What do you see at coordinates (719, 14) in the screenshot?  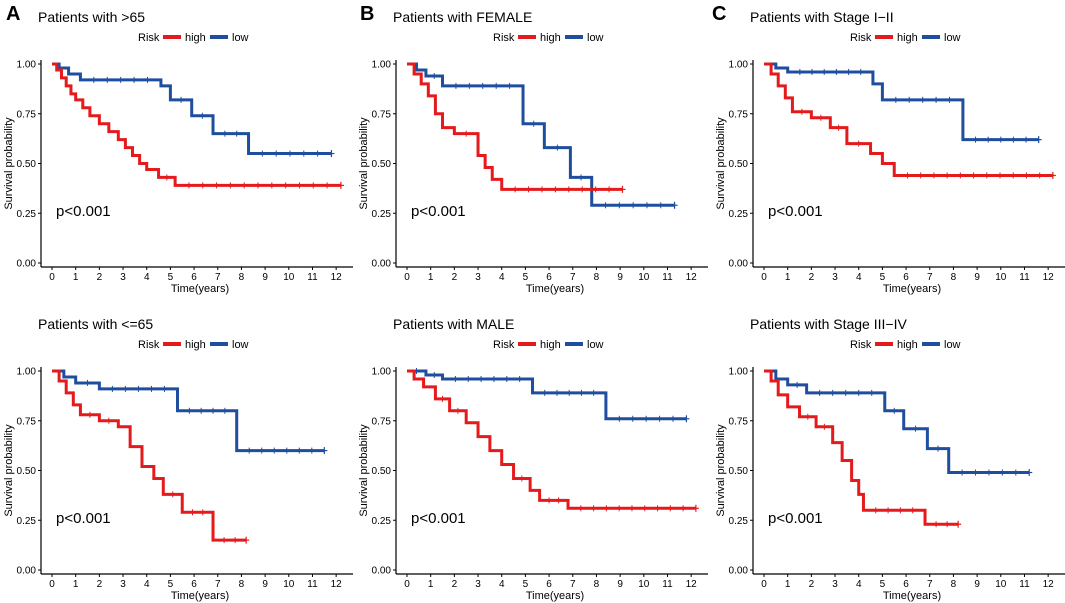 I see `panel-letter-c: C` at bounding box center [719, 14].